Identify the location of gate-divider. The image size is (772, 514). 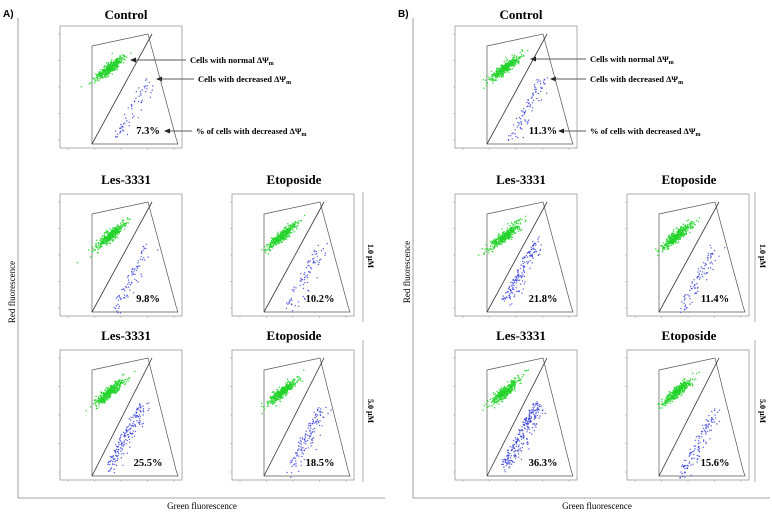
(517, 257).